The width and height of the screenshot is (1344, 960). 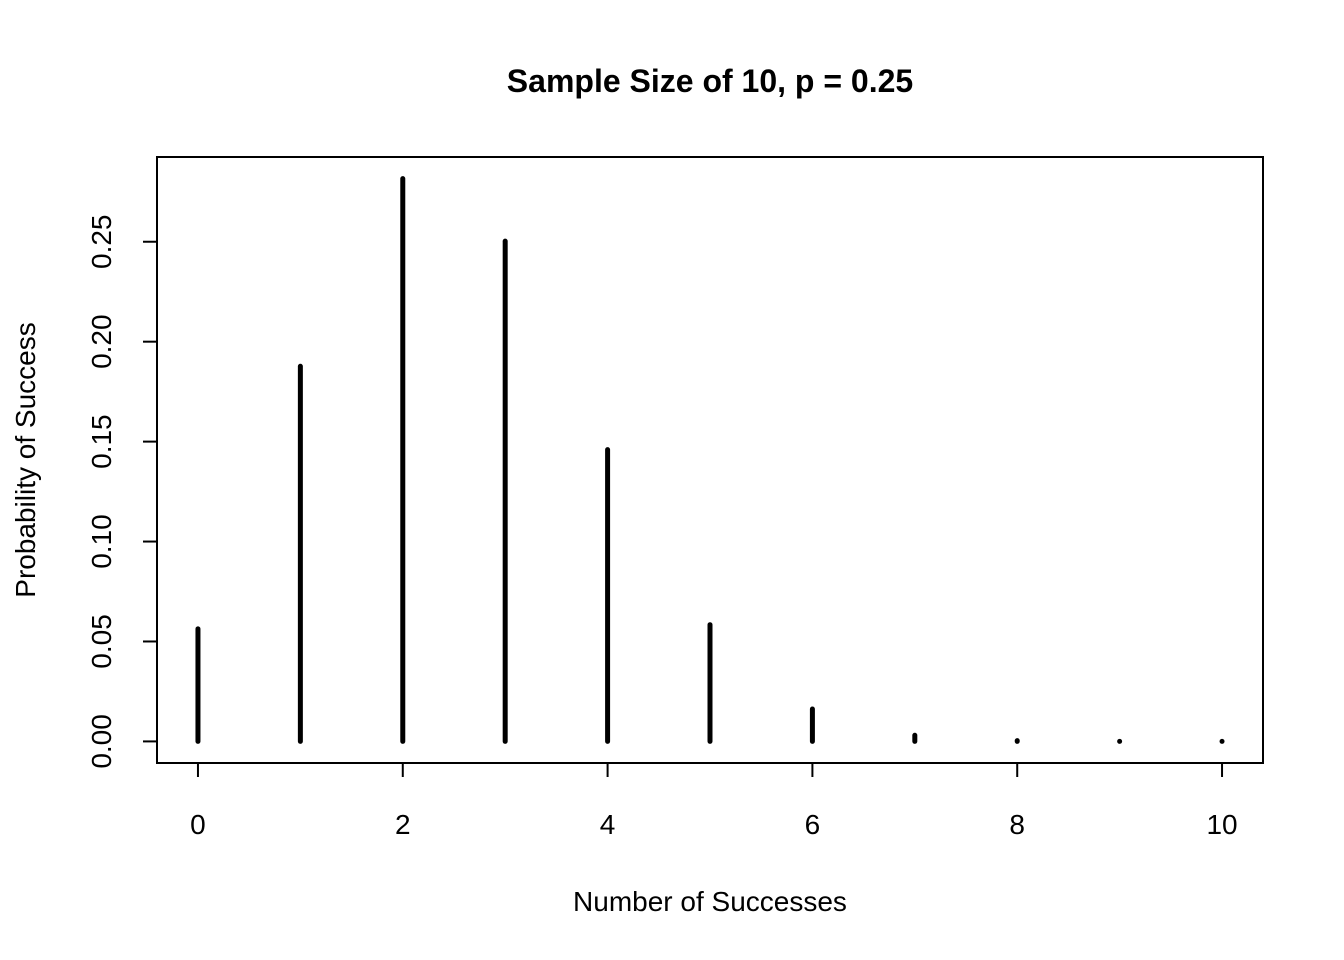 What do you see at coordinates (101, 541) in the screenshot?
I see `y-tick-label: 0.10` at bounding box center [101, 541].